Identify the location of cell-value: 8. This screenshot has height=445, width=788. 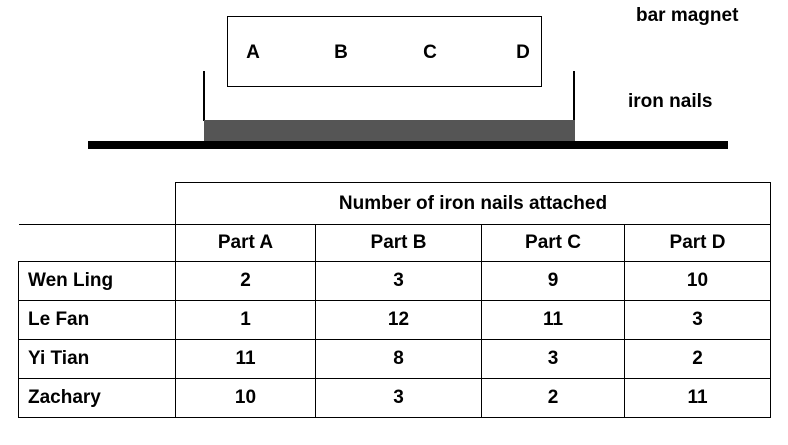
(398, 359).